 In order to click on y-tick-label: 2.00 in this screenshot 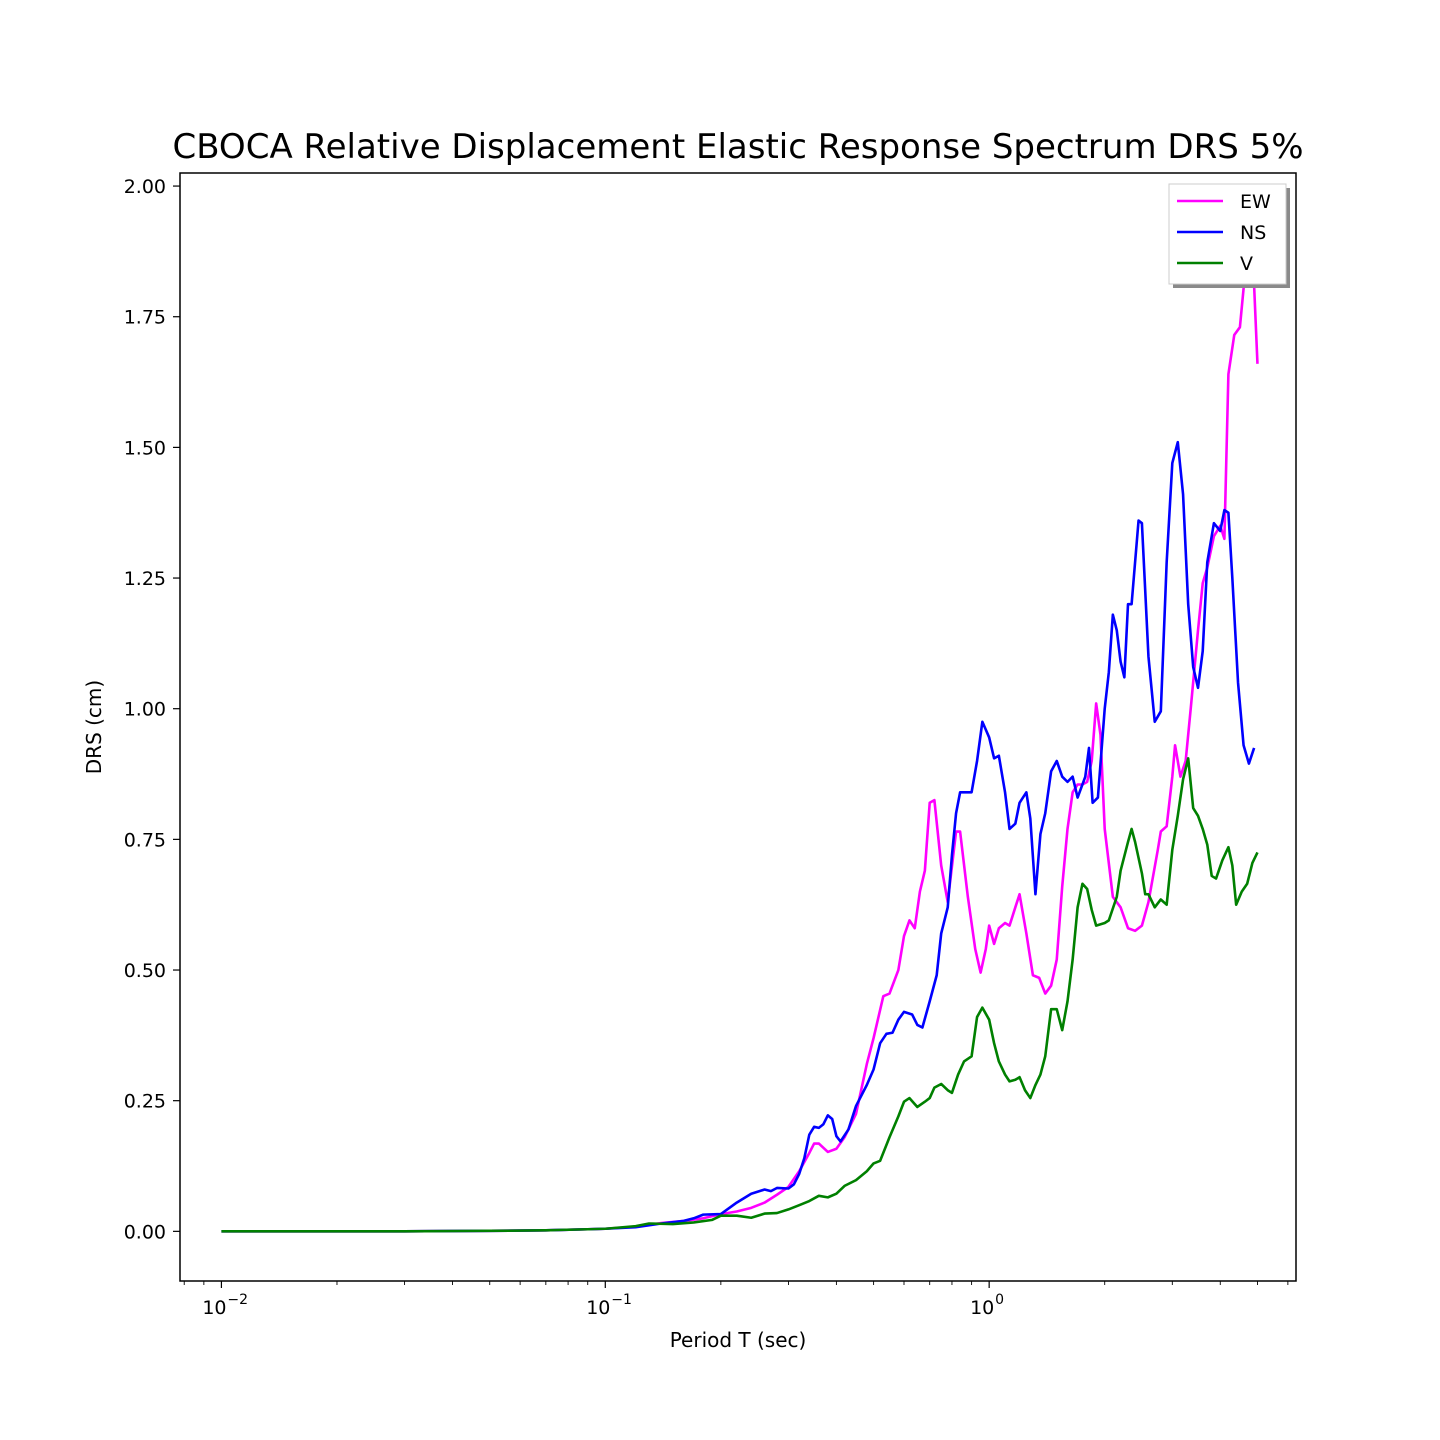, I will do `click(145, 187)`.